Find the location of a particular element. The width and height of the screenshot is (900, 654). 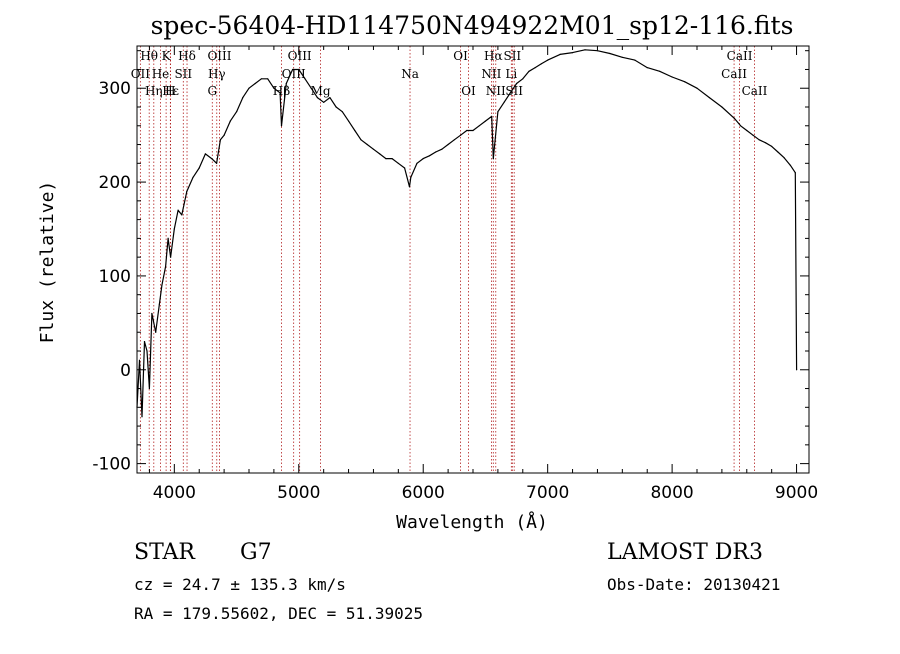

line-marker-label: Hα is located at coordinates (493, 56).